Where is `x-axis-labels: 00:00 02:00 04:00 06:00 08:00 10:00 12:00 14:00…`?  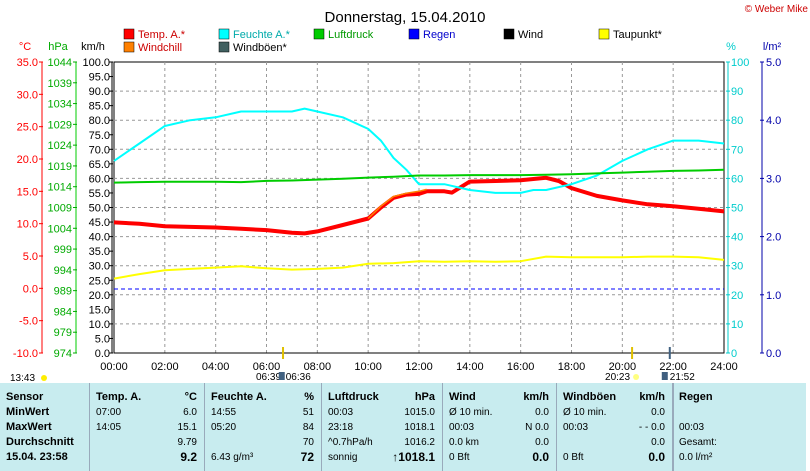 x-axis-labels: 00:00 02:00 04:00 06:00 08:00 10:00 12:00 14:00… is located at coordinates (419, 367).